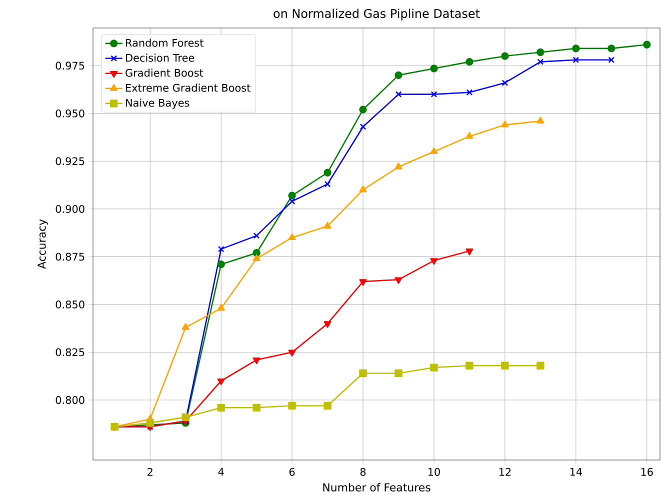 This screenshot has height=495, width=662. What do you see at coordinates (70, 352) in the screenshot?
I see `y-tick-label: 0.825` at bounding box center [70, 352].